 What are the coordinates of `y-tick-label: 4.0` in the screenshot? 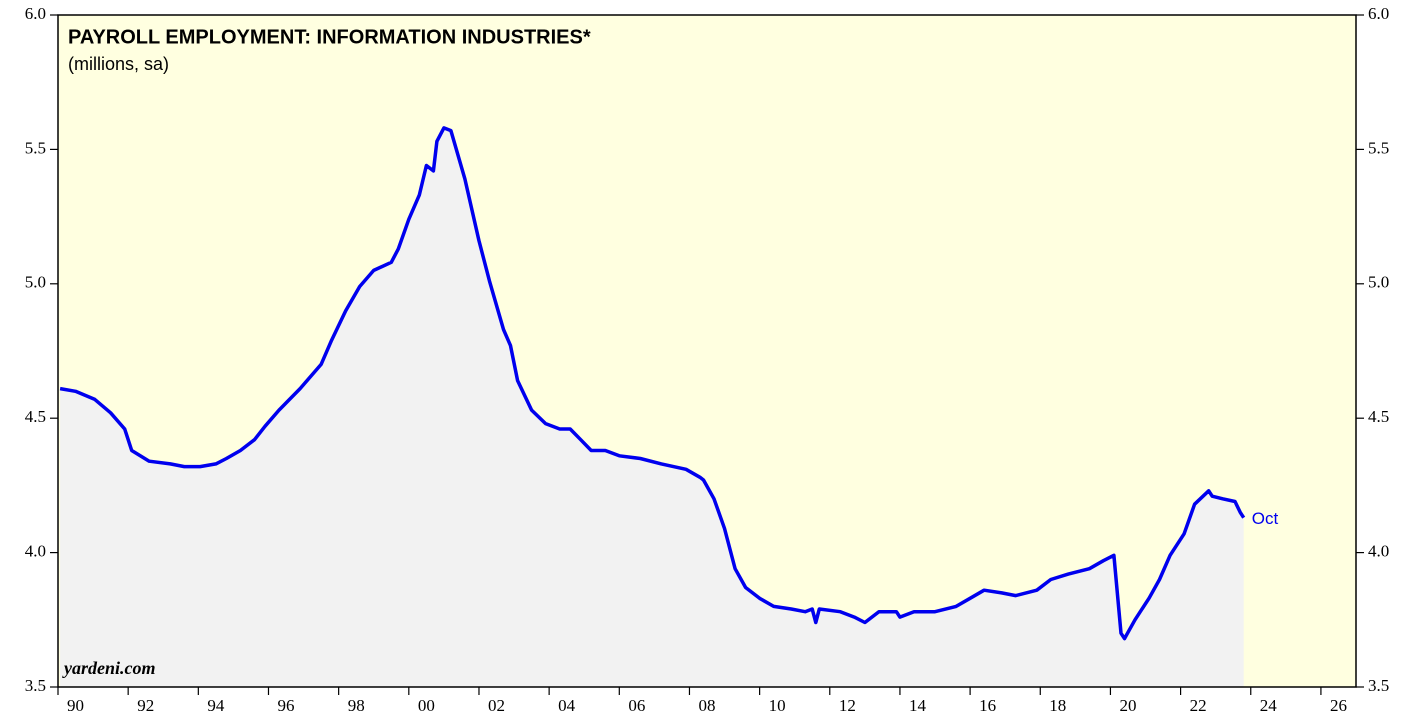 It's located at (35, 551).